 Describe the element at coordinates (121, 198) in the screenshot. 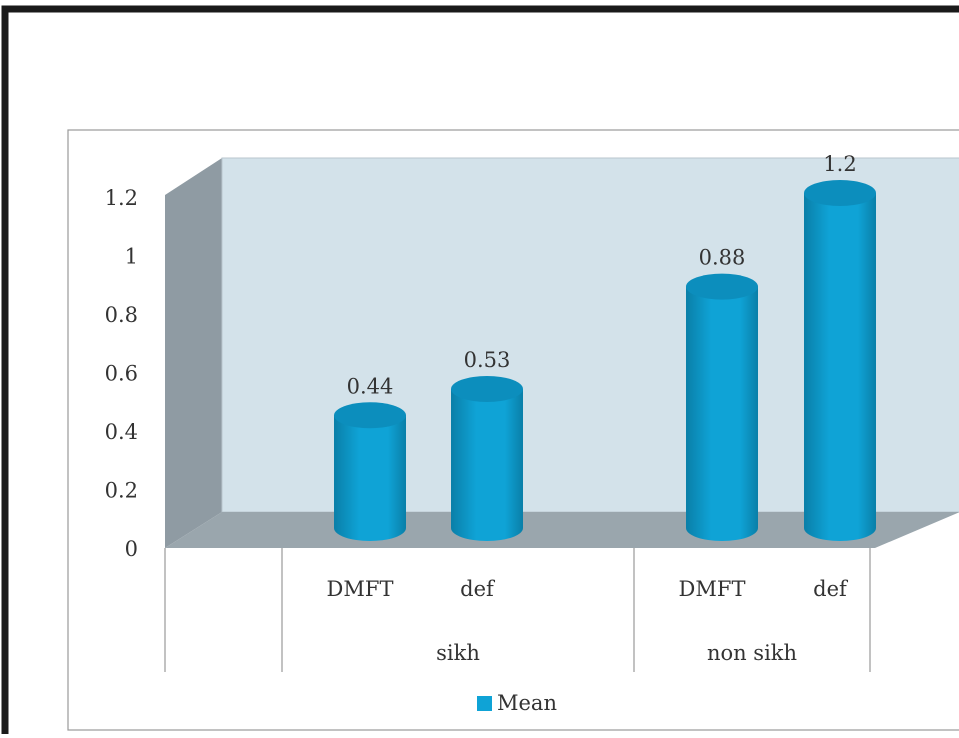

I see `y-tick-label: 1.2` at that location.